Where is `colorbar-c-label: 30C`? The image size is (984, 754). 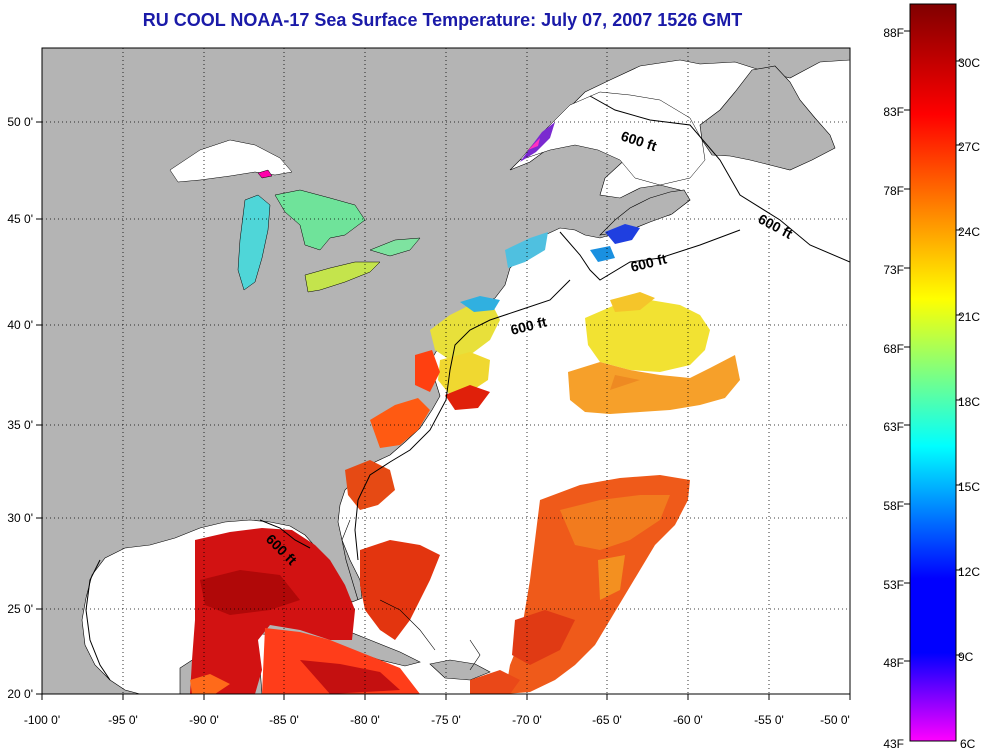
colorbar-c-label: 30C is located at coordinates (969, 63).